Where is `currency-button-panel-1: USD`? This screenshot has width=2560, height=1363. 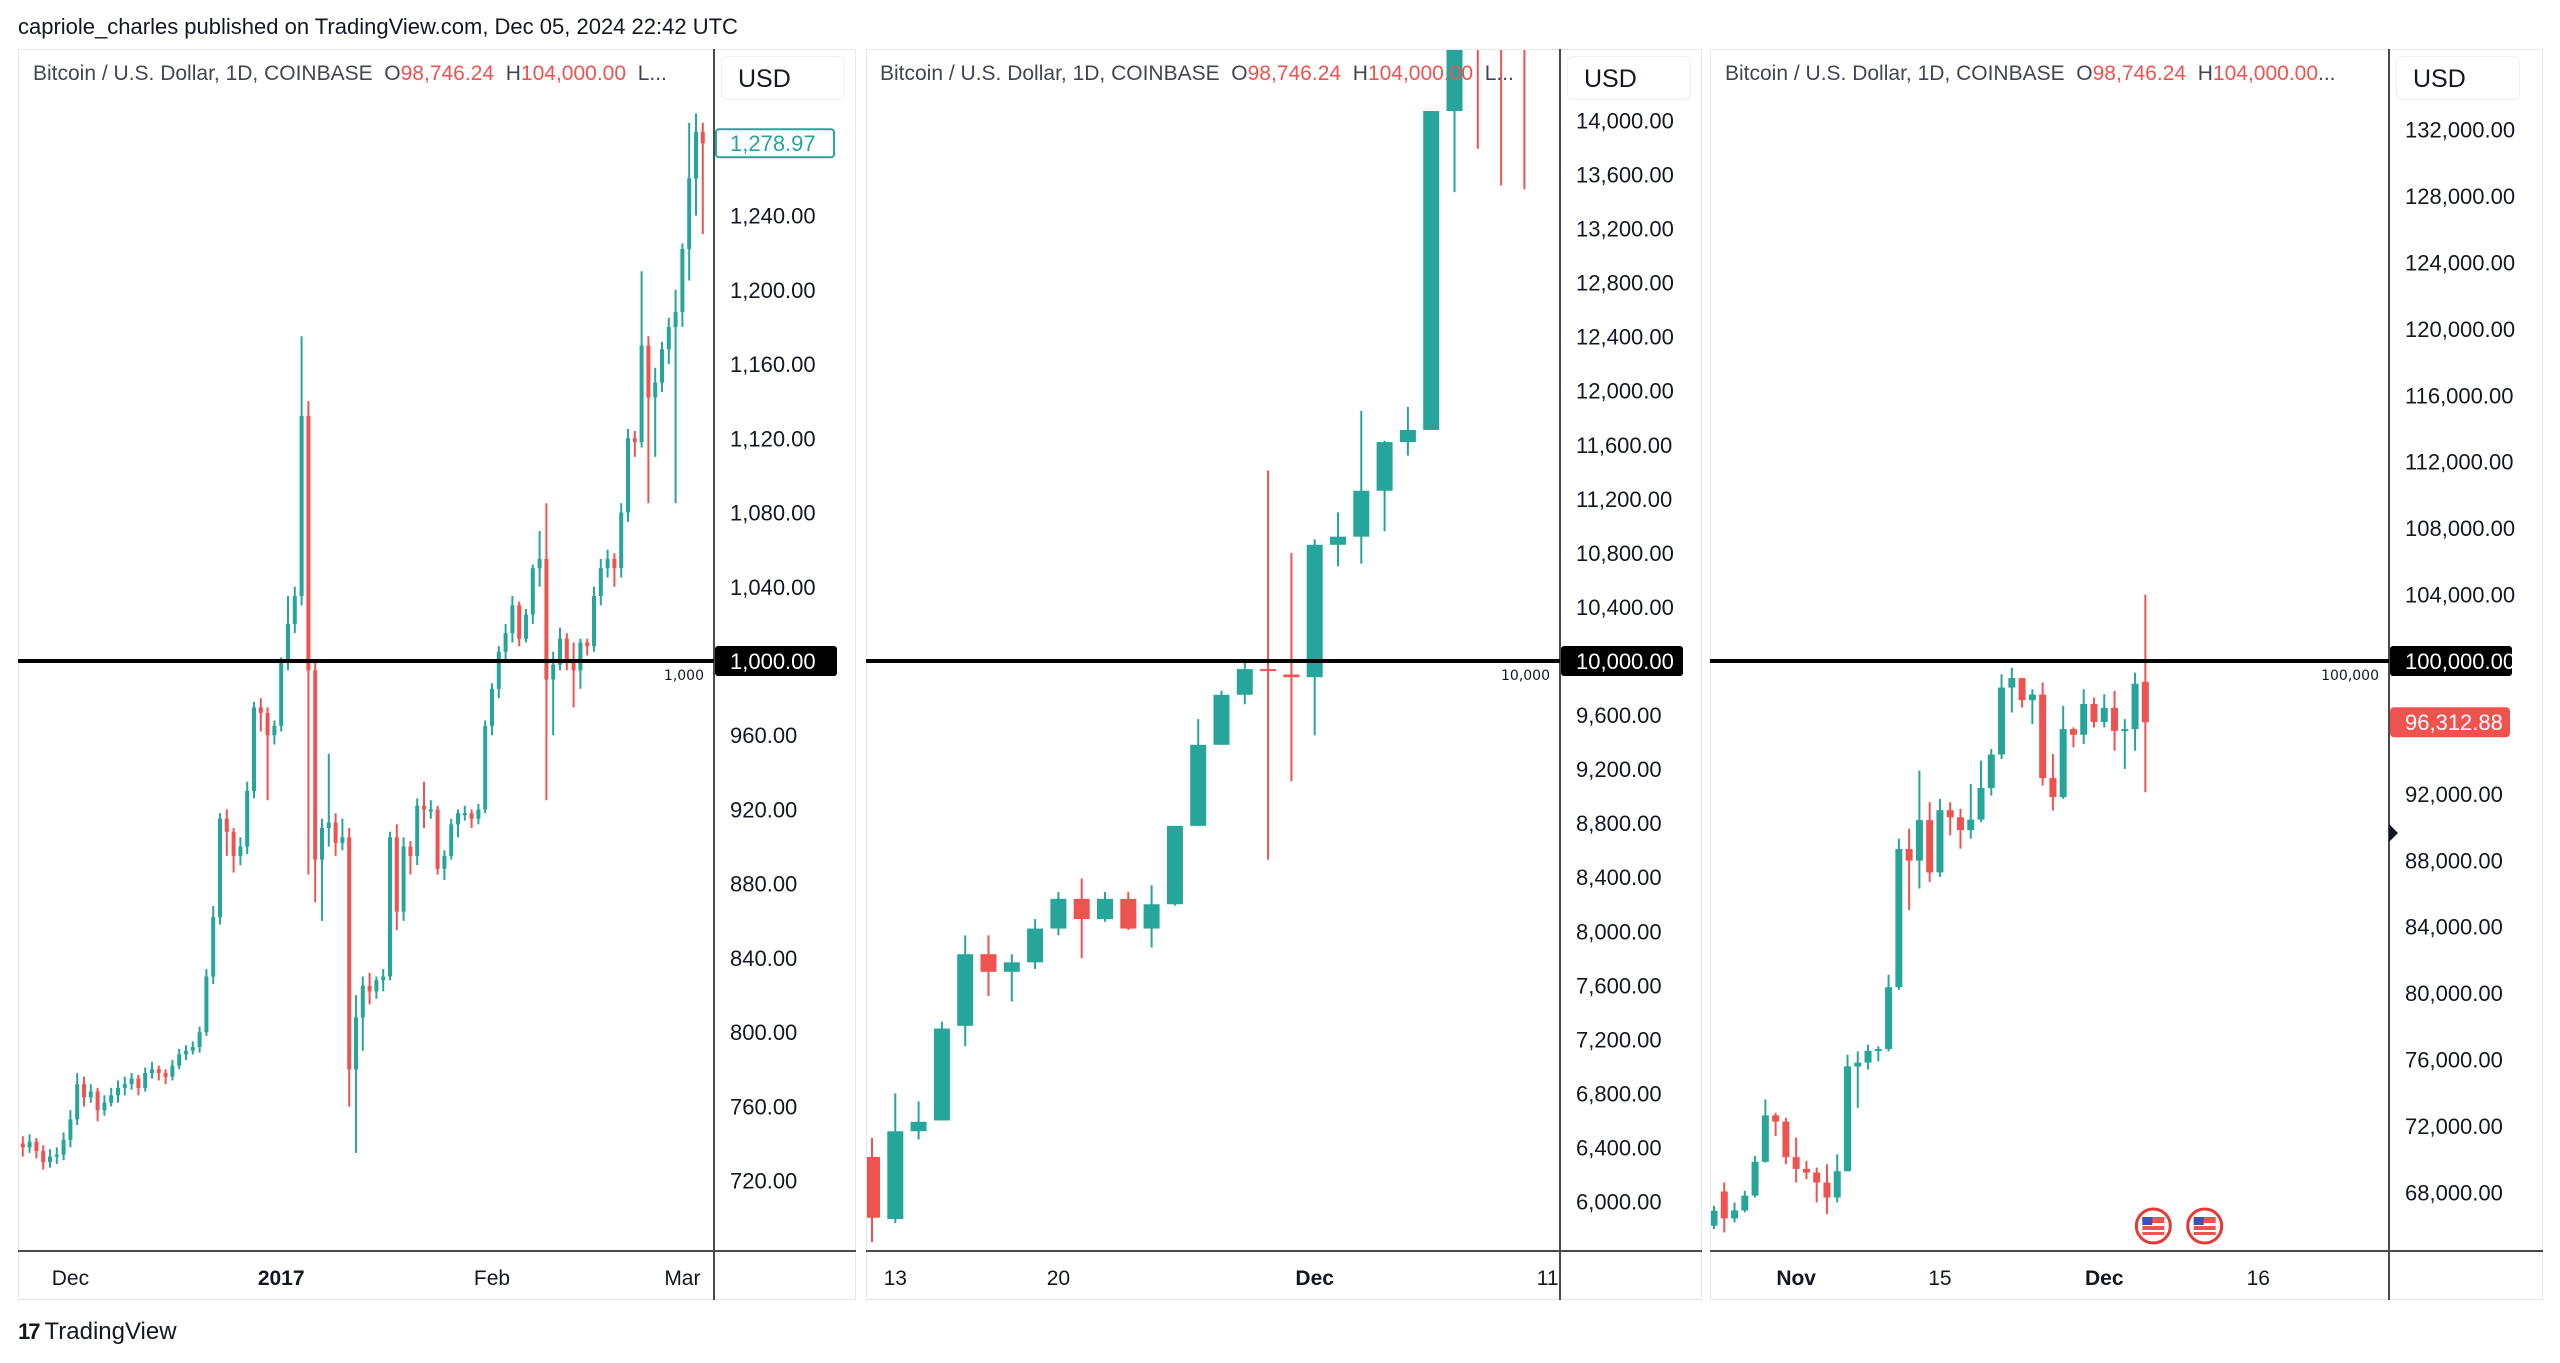 currency-button-panel-1: USD is located at coordinates (783, 78).